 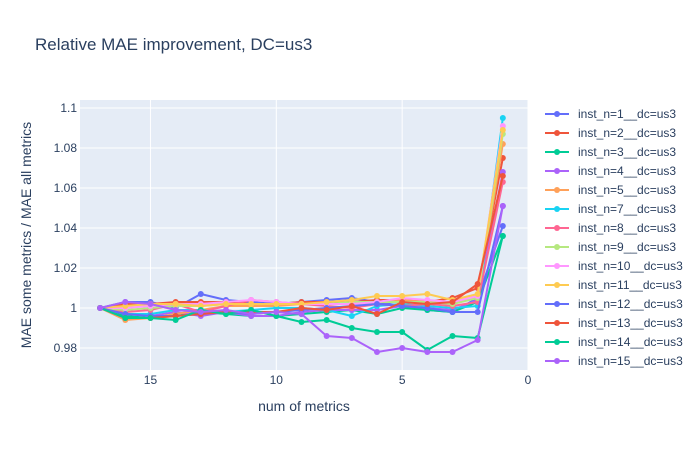 I want to click on x-tick-label: 10, so click(x=277, y=380).